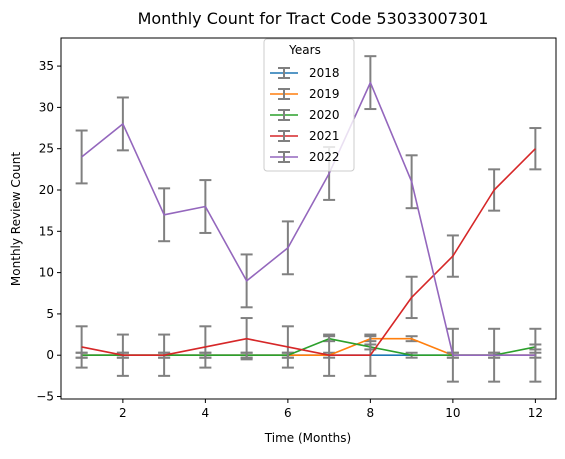 The height and width of the screenshot is (459, 565). What do you see at coordinates (535, 413) in the screenshot?
I see `x-tick-label: 12` at bounding box center [535, 413].